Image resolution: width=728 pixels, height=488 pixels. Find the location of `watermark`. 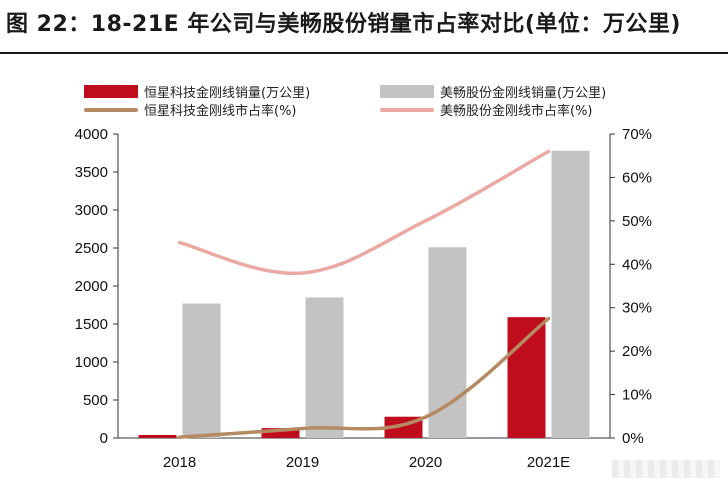

watermark is located at coordinates (666, 469).